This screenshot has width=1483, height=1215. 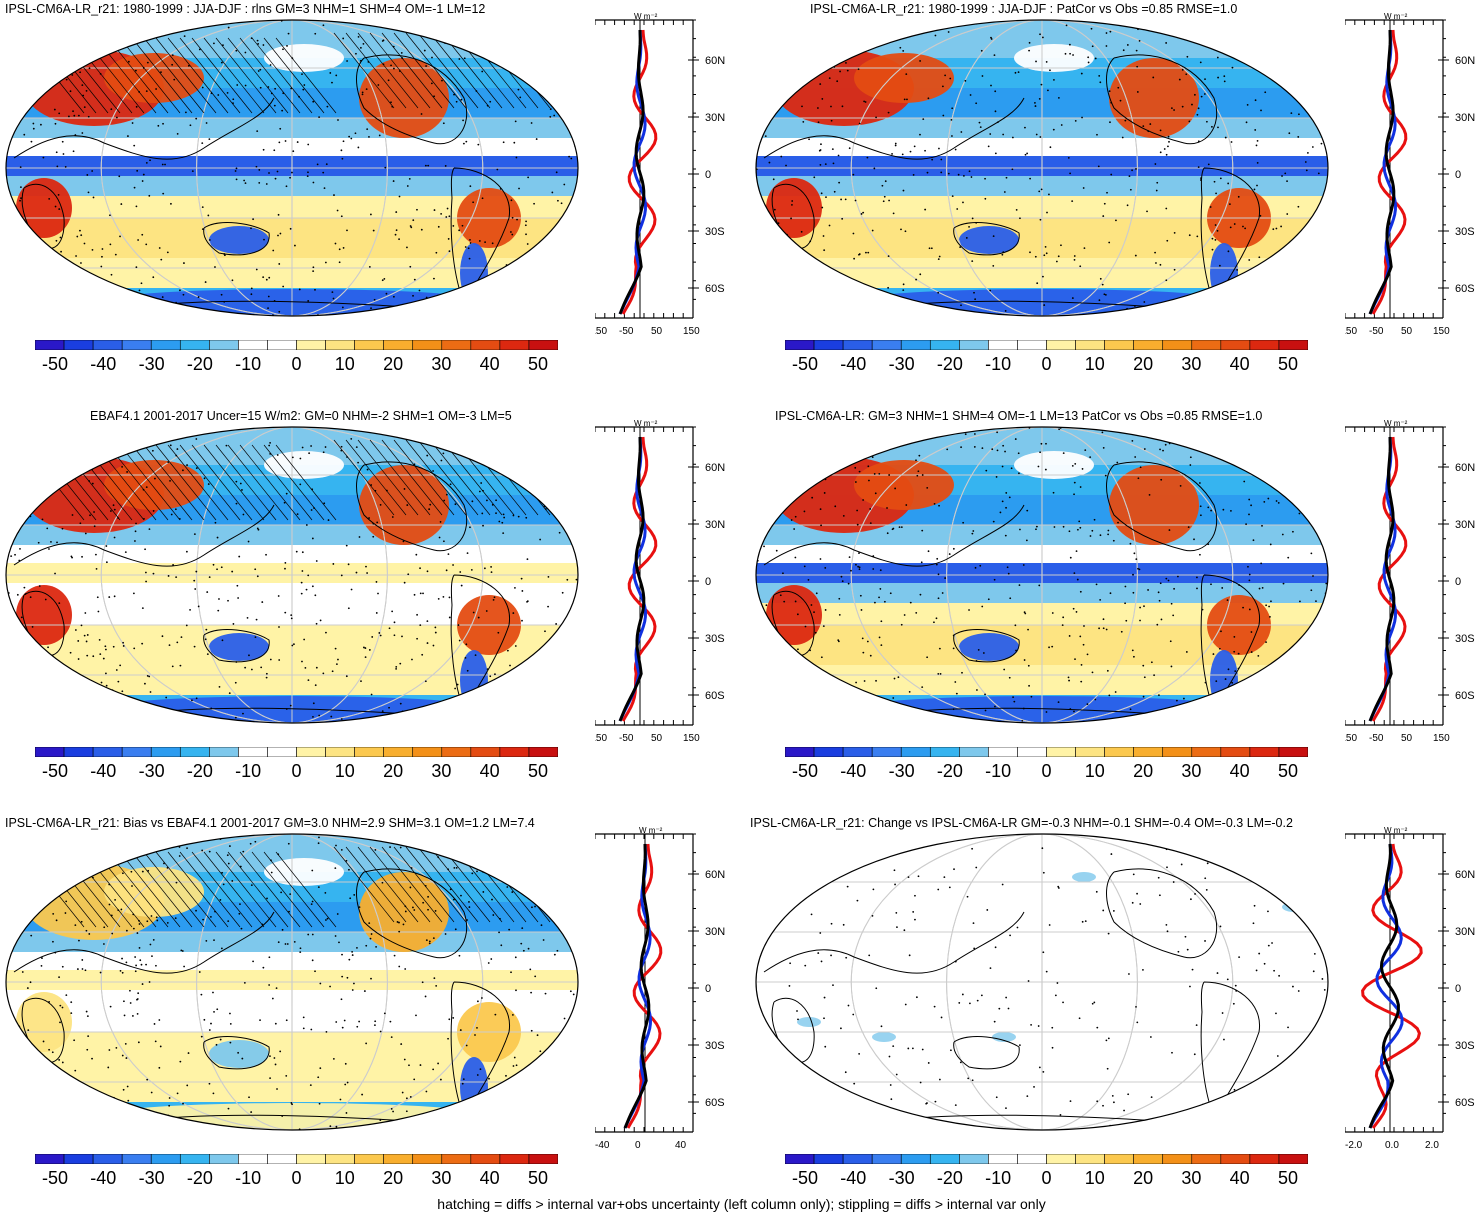 What do you see at coordinates (638, 1145) in the screenshot?
I see `profile-xtick: 0` at bounding box center [638, 1145].